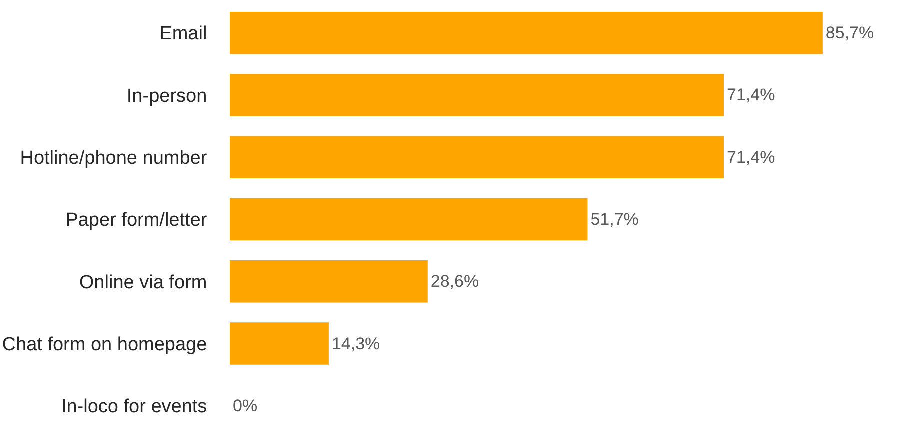 Image resolution: width=920 pixels, height=439 pixels. Describe the element at coordinates (850, 33) in the screenshot. I see `data-label: 85,7%` at that location.